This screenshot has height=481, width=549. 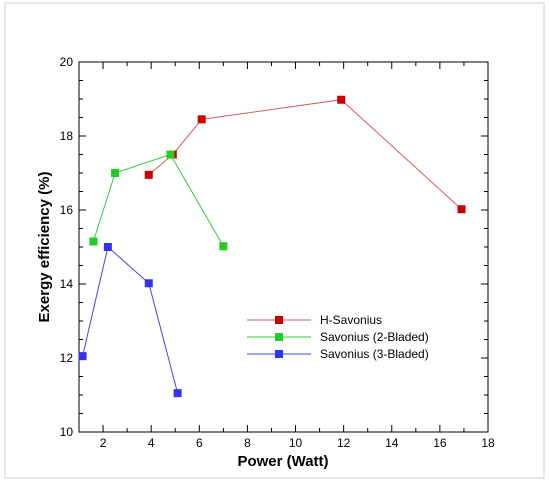 What do you see at coordinates (67, 284) in the screenshot?
I see `y-tick-label: 14` at bounding box center [67, 284].